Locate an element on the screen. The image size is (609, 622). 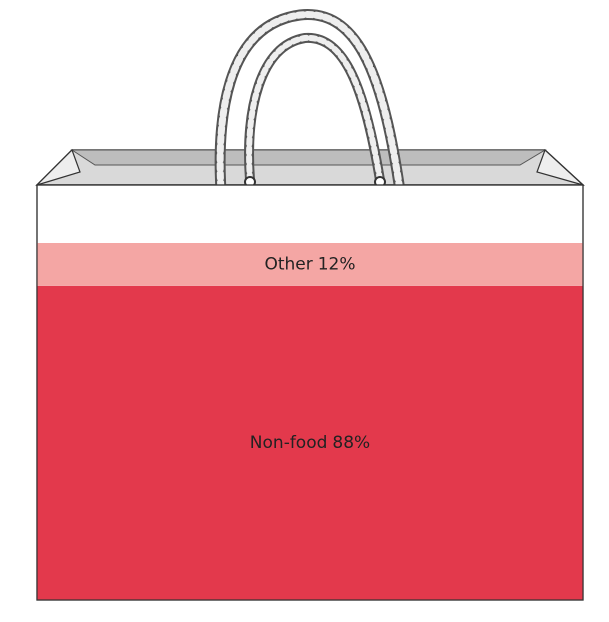
segment-label: Other 12% is located at coordinates (309, 264).